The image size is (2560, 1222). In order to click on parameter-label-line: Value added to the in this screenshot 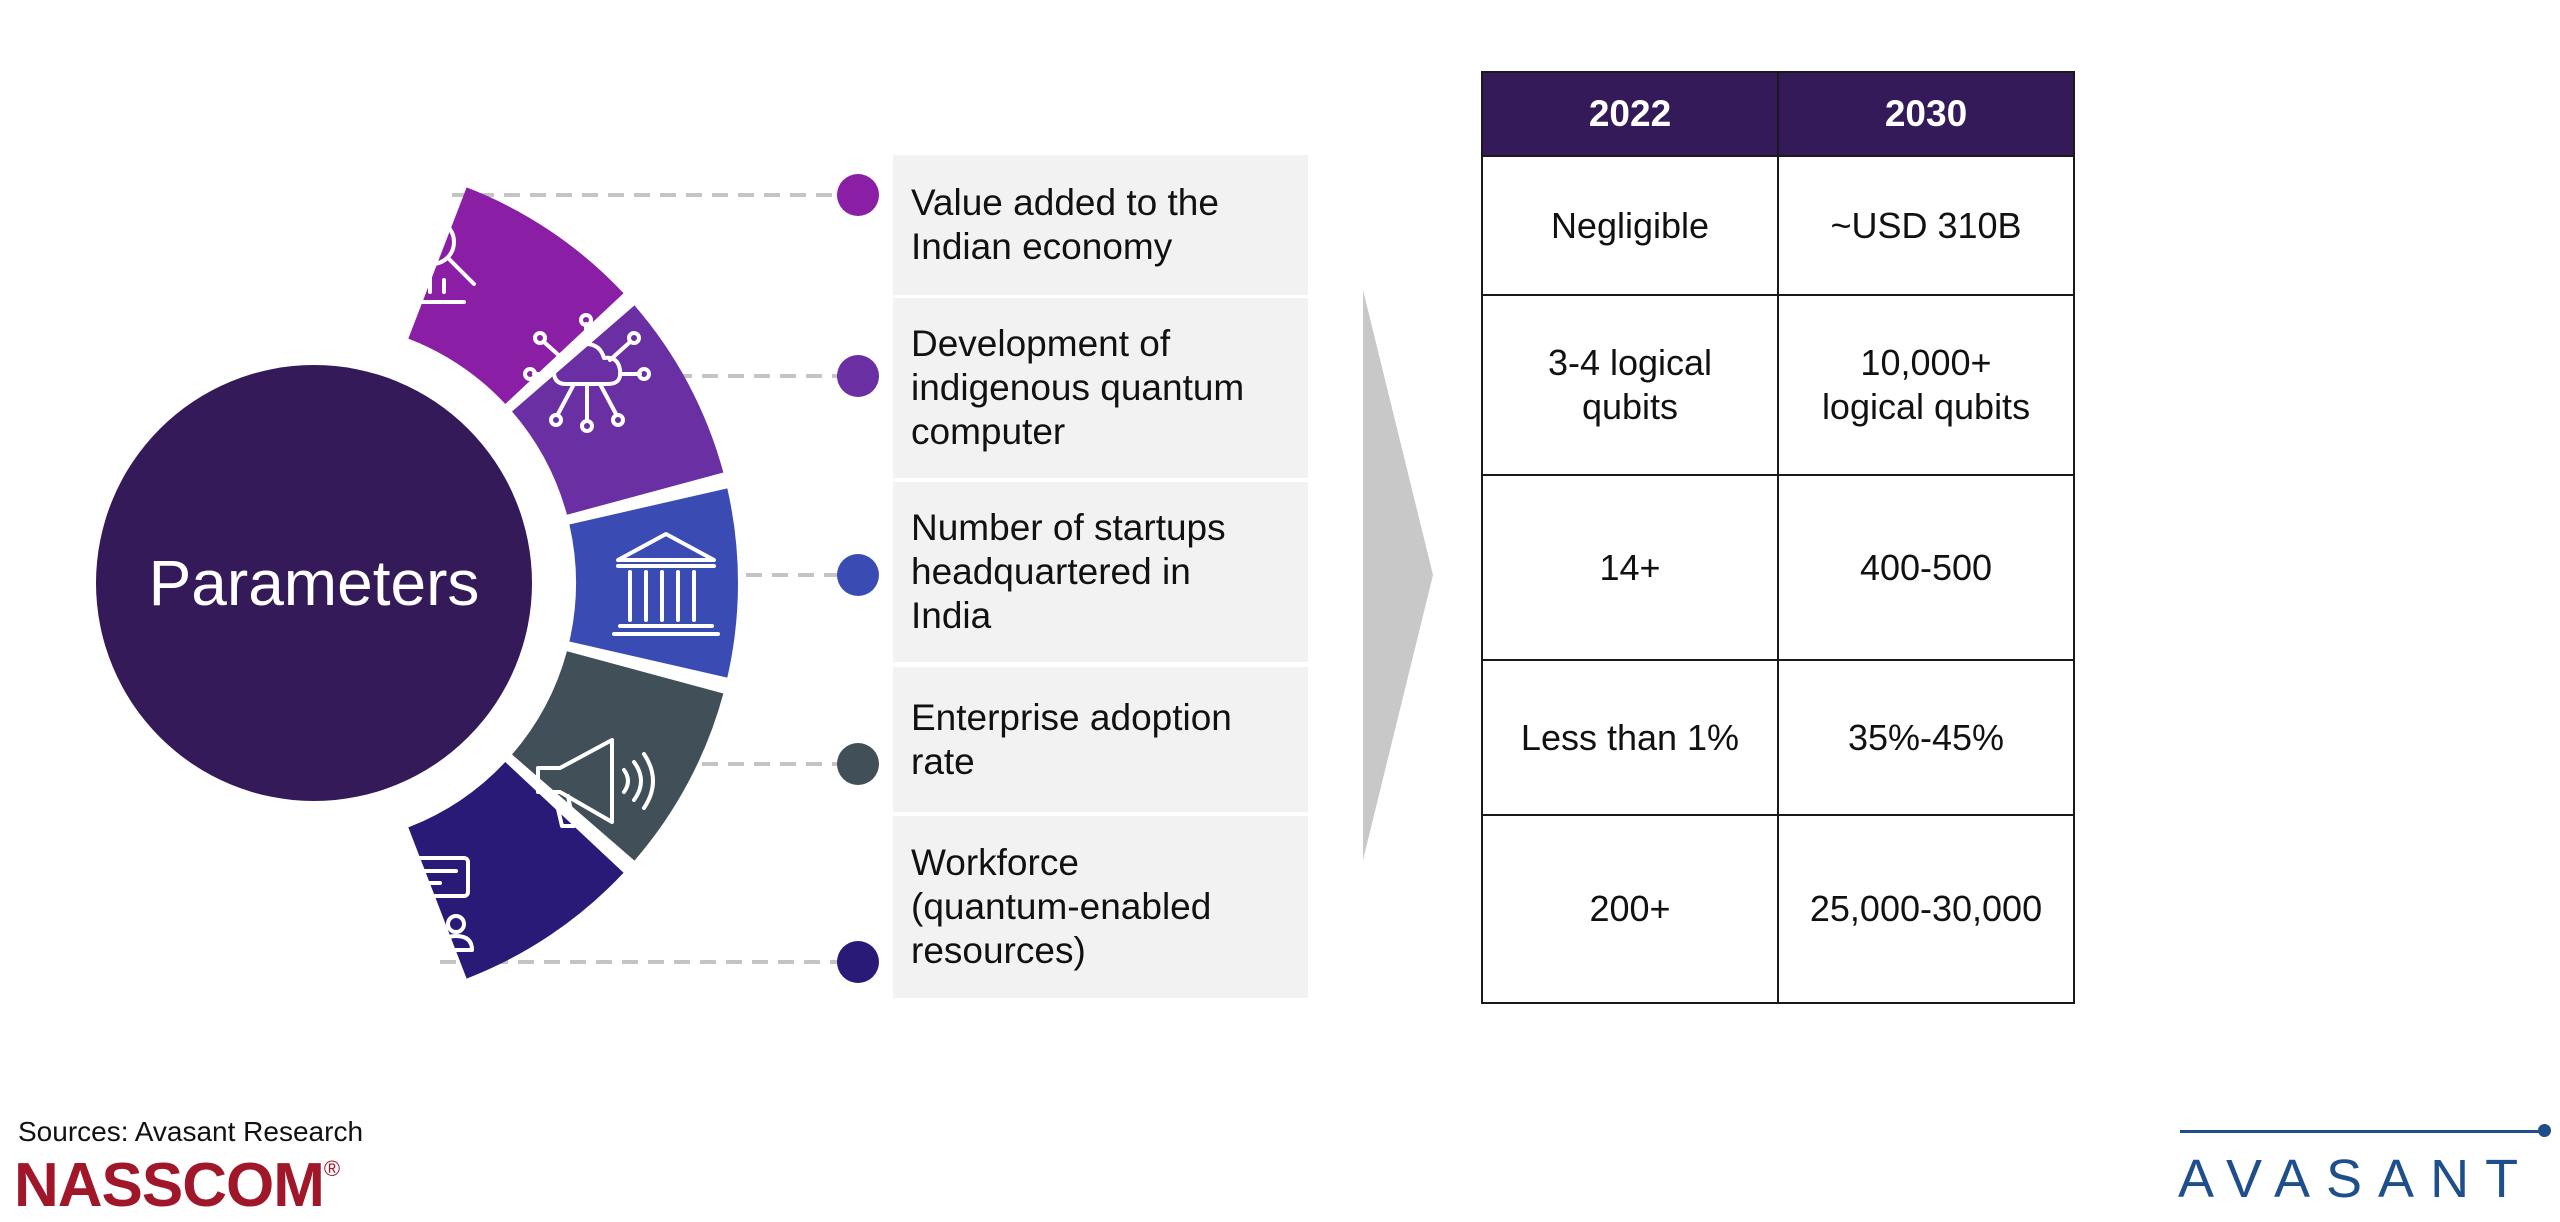, I will do `click(1065, 202)`.